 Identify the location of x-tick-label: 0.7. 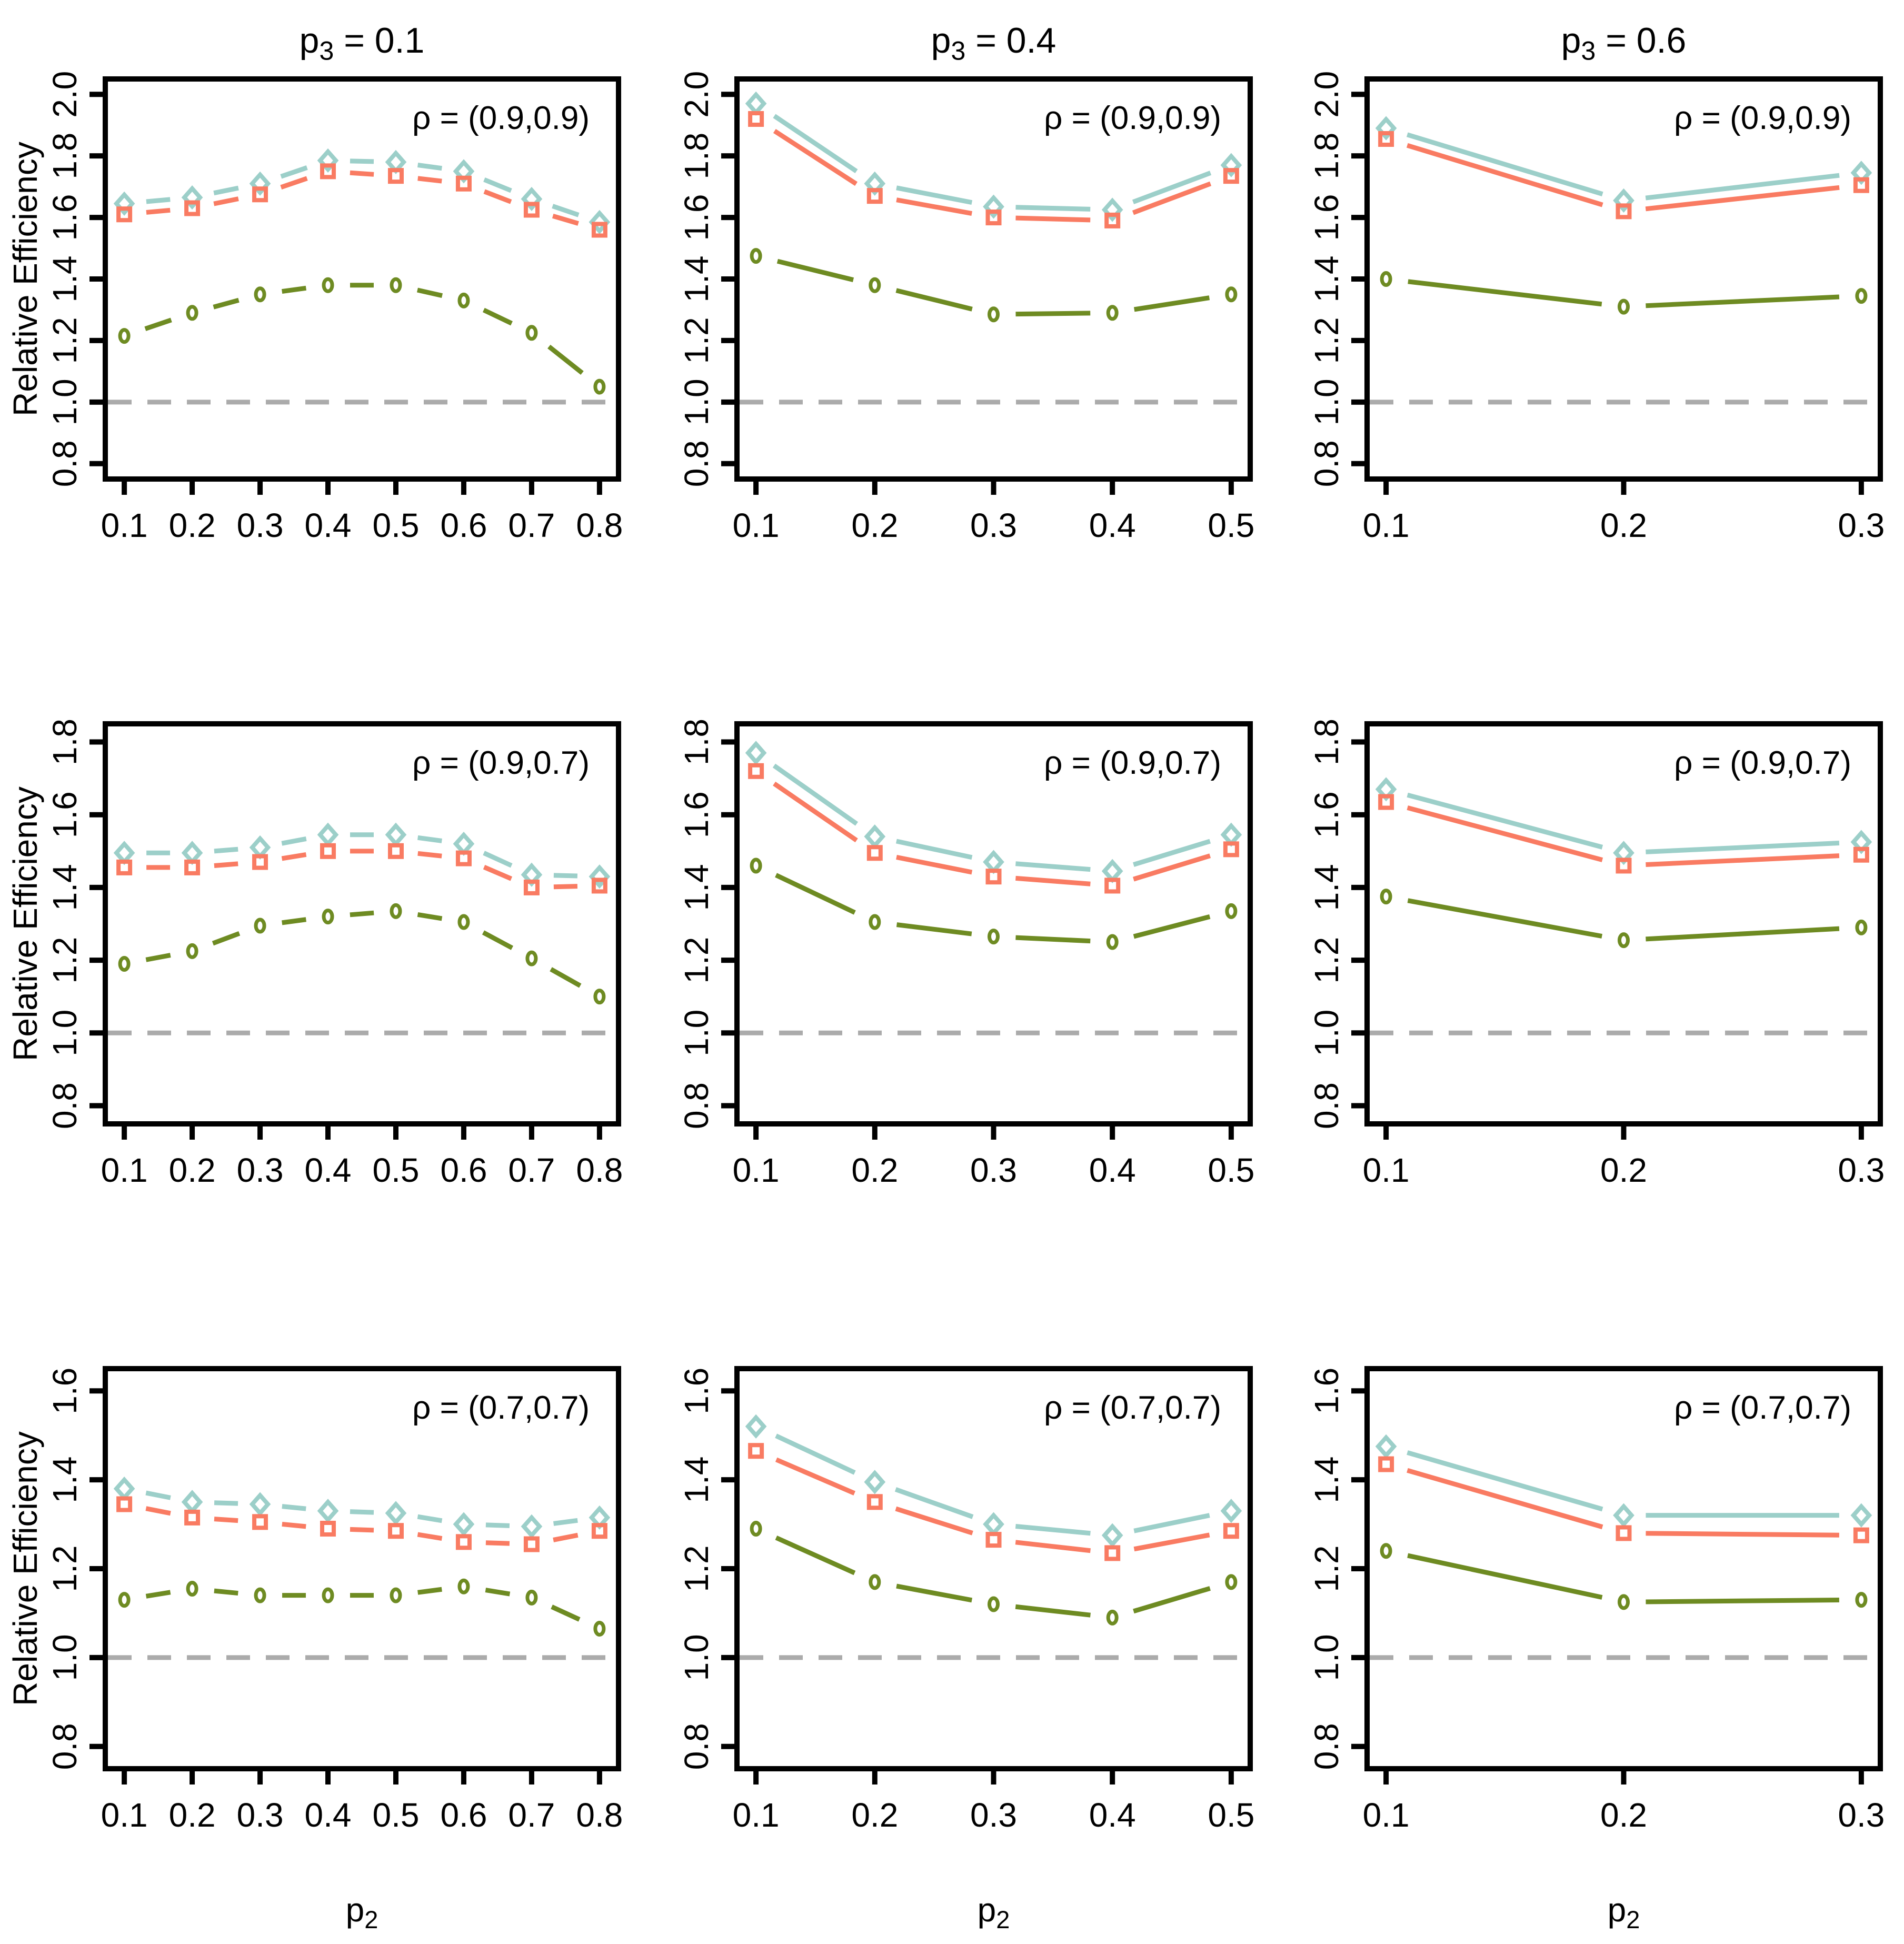
(531, 525).